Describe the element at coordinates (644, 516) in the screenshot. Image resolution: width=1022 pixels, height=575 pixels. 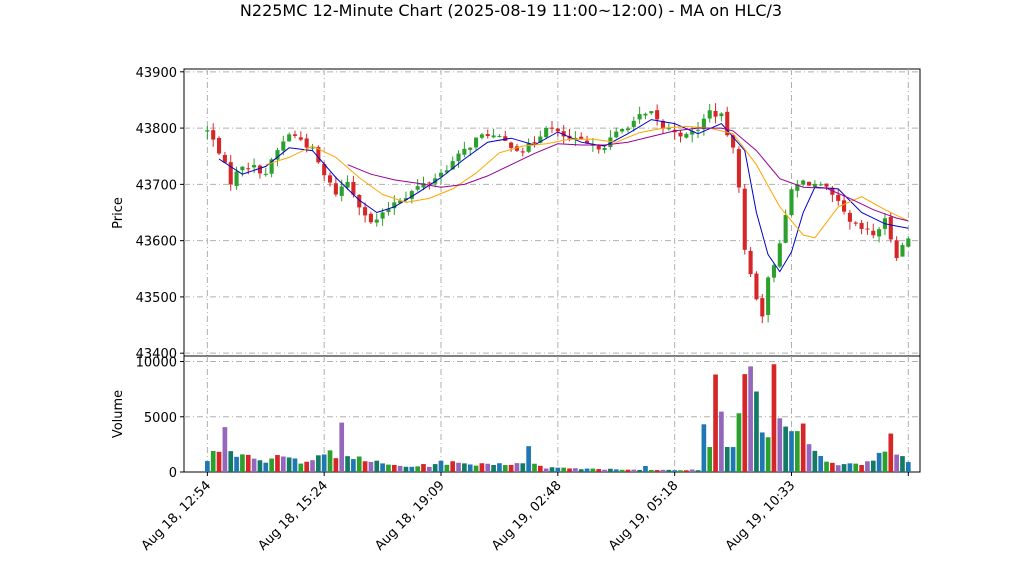
I see `x-tick-label: Aug 19, 05:18` at that location.